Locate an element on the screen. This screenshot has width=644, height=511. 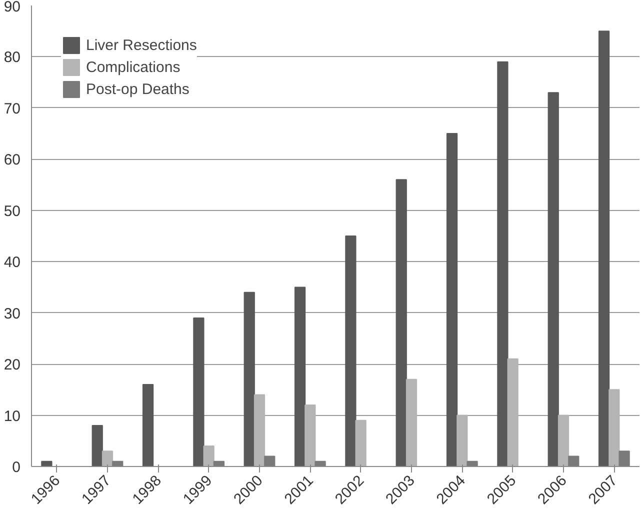
y-tick-label: 60 is located at coordinates (12, 160).